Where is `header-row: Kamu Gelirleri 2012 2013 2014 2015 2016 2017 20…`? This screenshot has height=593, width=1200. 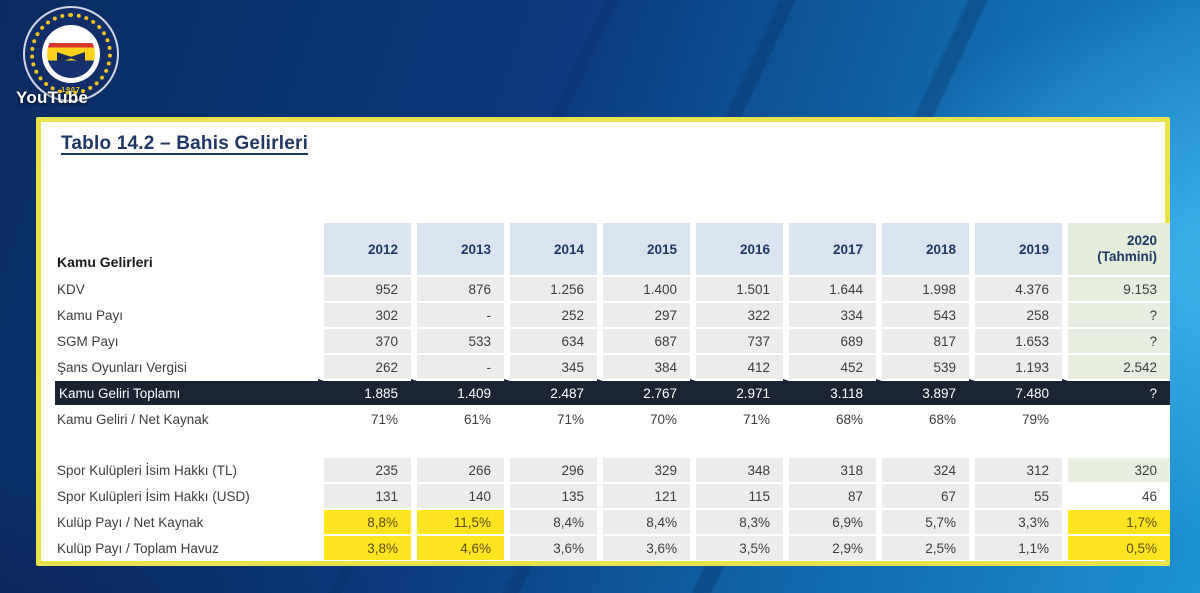 header-row: Kamu Gelirleri 2012 2013 2014 2015 2016 2017 20… is located at coordinates (612, 249).